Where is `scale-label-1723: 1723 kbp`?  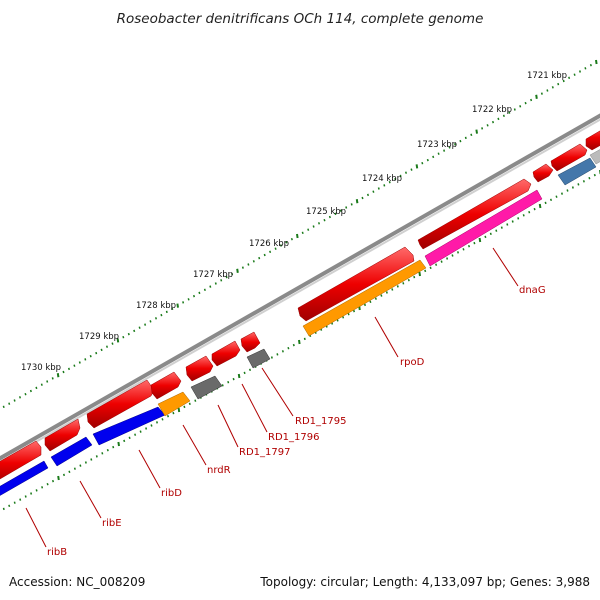 scale-label-1723: 1723 kbp is located at coordinates (437, 145).